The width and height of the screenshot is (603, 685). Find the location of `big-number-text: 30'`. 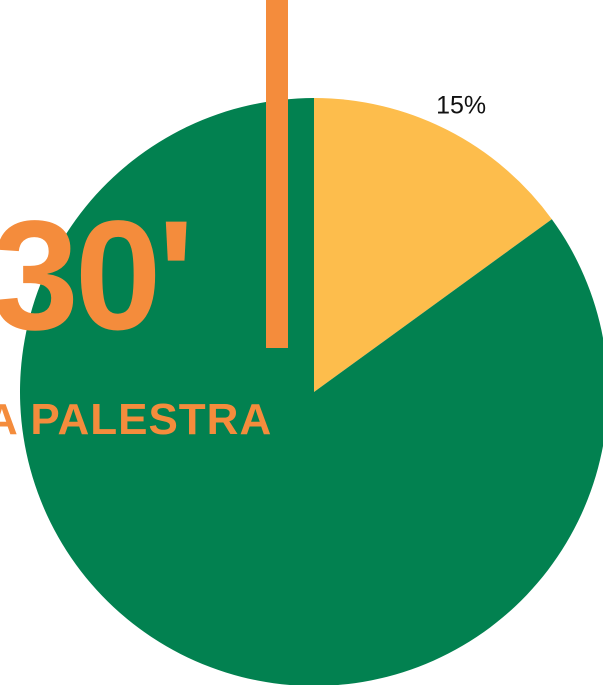

big-number-text: 30' is located at coordinates (97, 276).